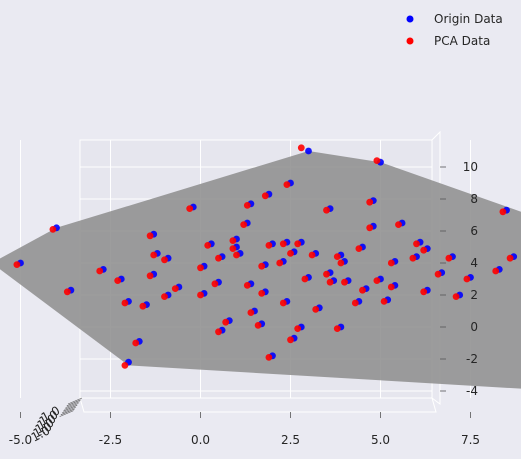 This screenshot has width=521, height=459. What do you see at coordinates (472, 391) in the screenshot?
I see `z-tick-label-0: -4` at bounding box center [472, 391].